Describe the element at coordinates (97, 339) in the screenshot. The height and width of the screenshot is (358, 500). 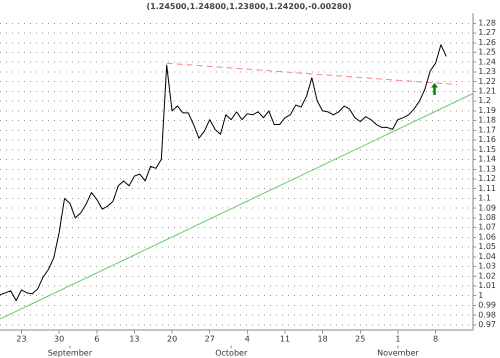
I see `x-tick-label: 6` at that location.